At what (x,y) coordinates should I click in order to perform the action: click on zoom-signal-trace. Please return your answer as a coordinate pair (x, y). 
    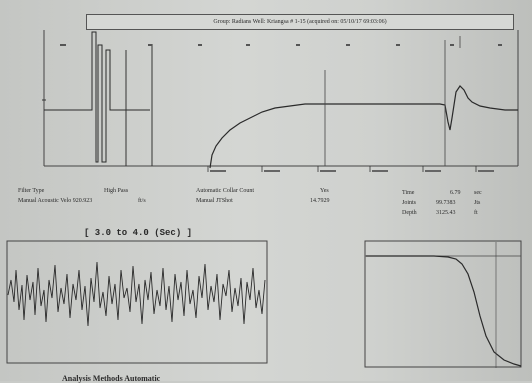
    Looking at the image, I should click on (136, 294).